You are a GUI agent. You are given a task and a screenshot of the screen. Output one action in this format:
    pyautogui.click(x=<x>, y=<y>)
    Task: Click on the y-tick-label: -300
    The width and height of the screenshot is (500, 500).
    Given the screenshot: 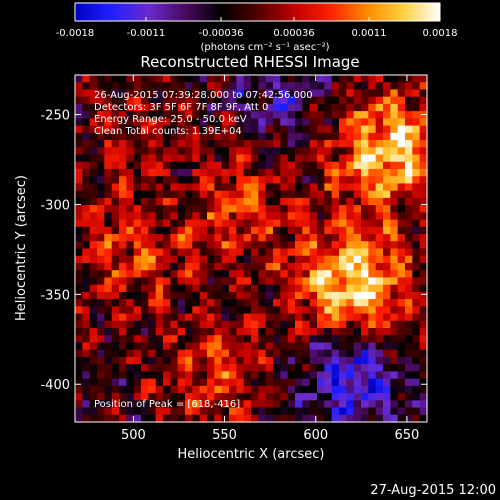 What is the action you would take?
    pyautogui.click(x=55, y=205)
    